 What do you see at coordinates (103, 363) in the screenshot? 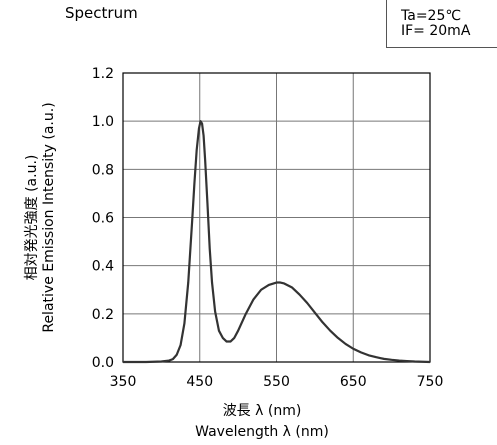
I see `y-tick-label: 0.0` at bounding box center [103, 363].